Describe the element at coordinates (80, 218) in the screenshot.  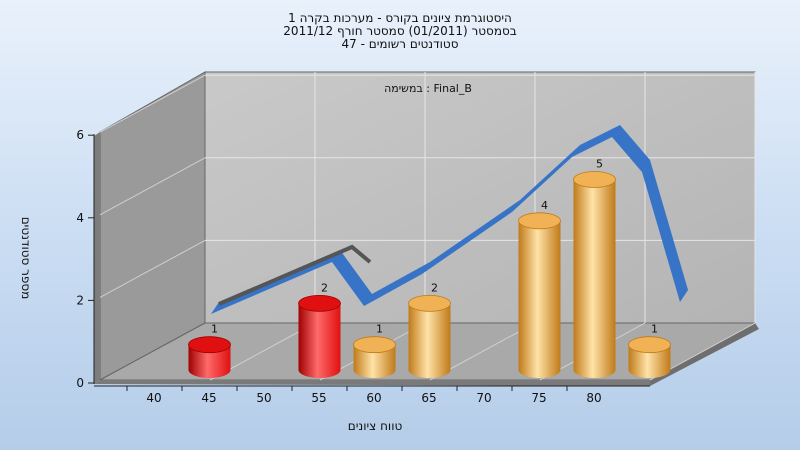
I see `y-tick-label: 4` at that location.